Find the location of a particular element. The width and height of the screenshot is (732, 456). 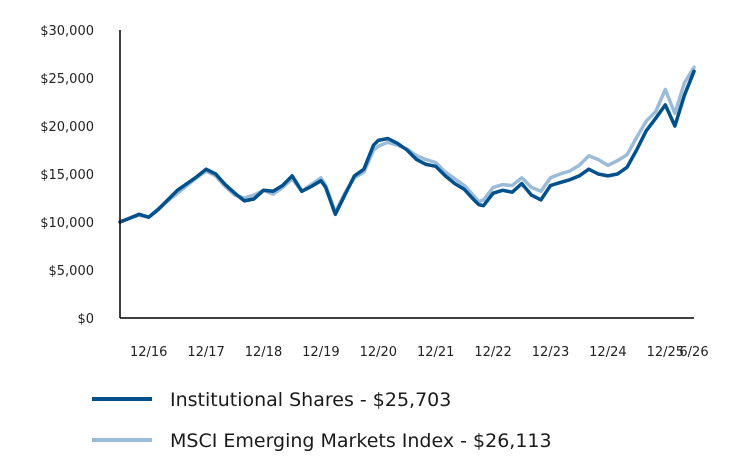

x-tick-label: 6/26 is located at coordinates (693, 352).